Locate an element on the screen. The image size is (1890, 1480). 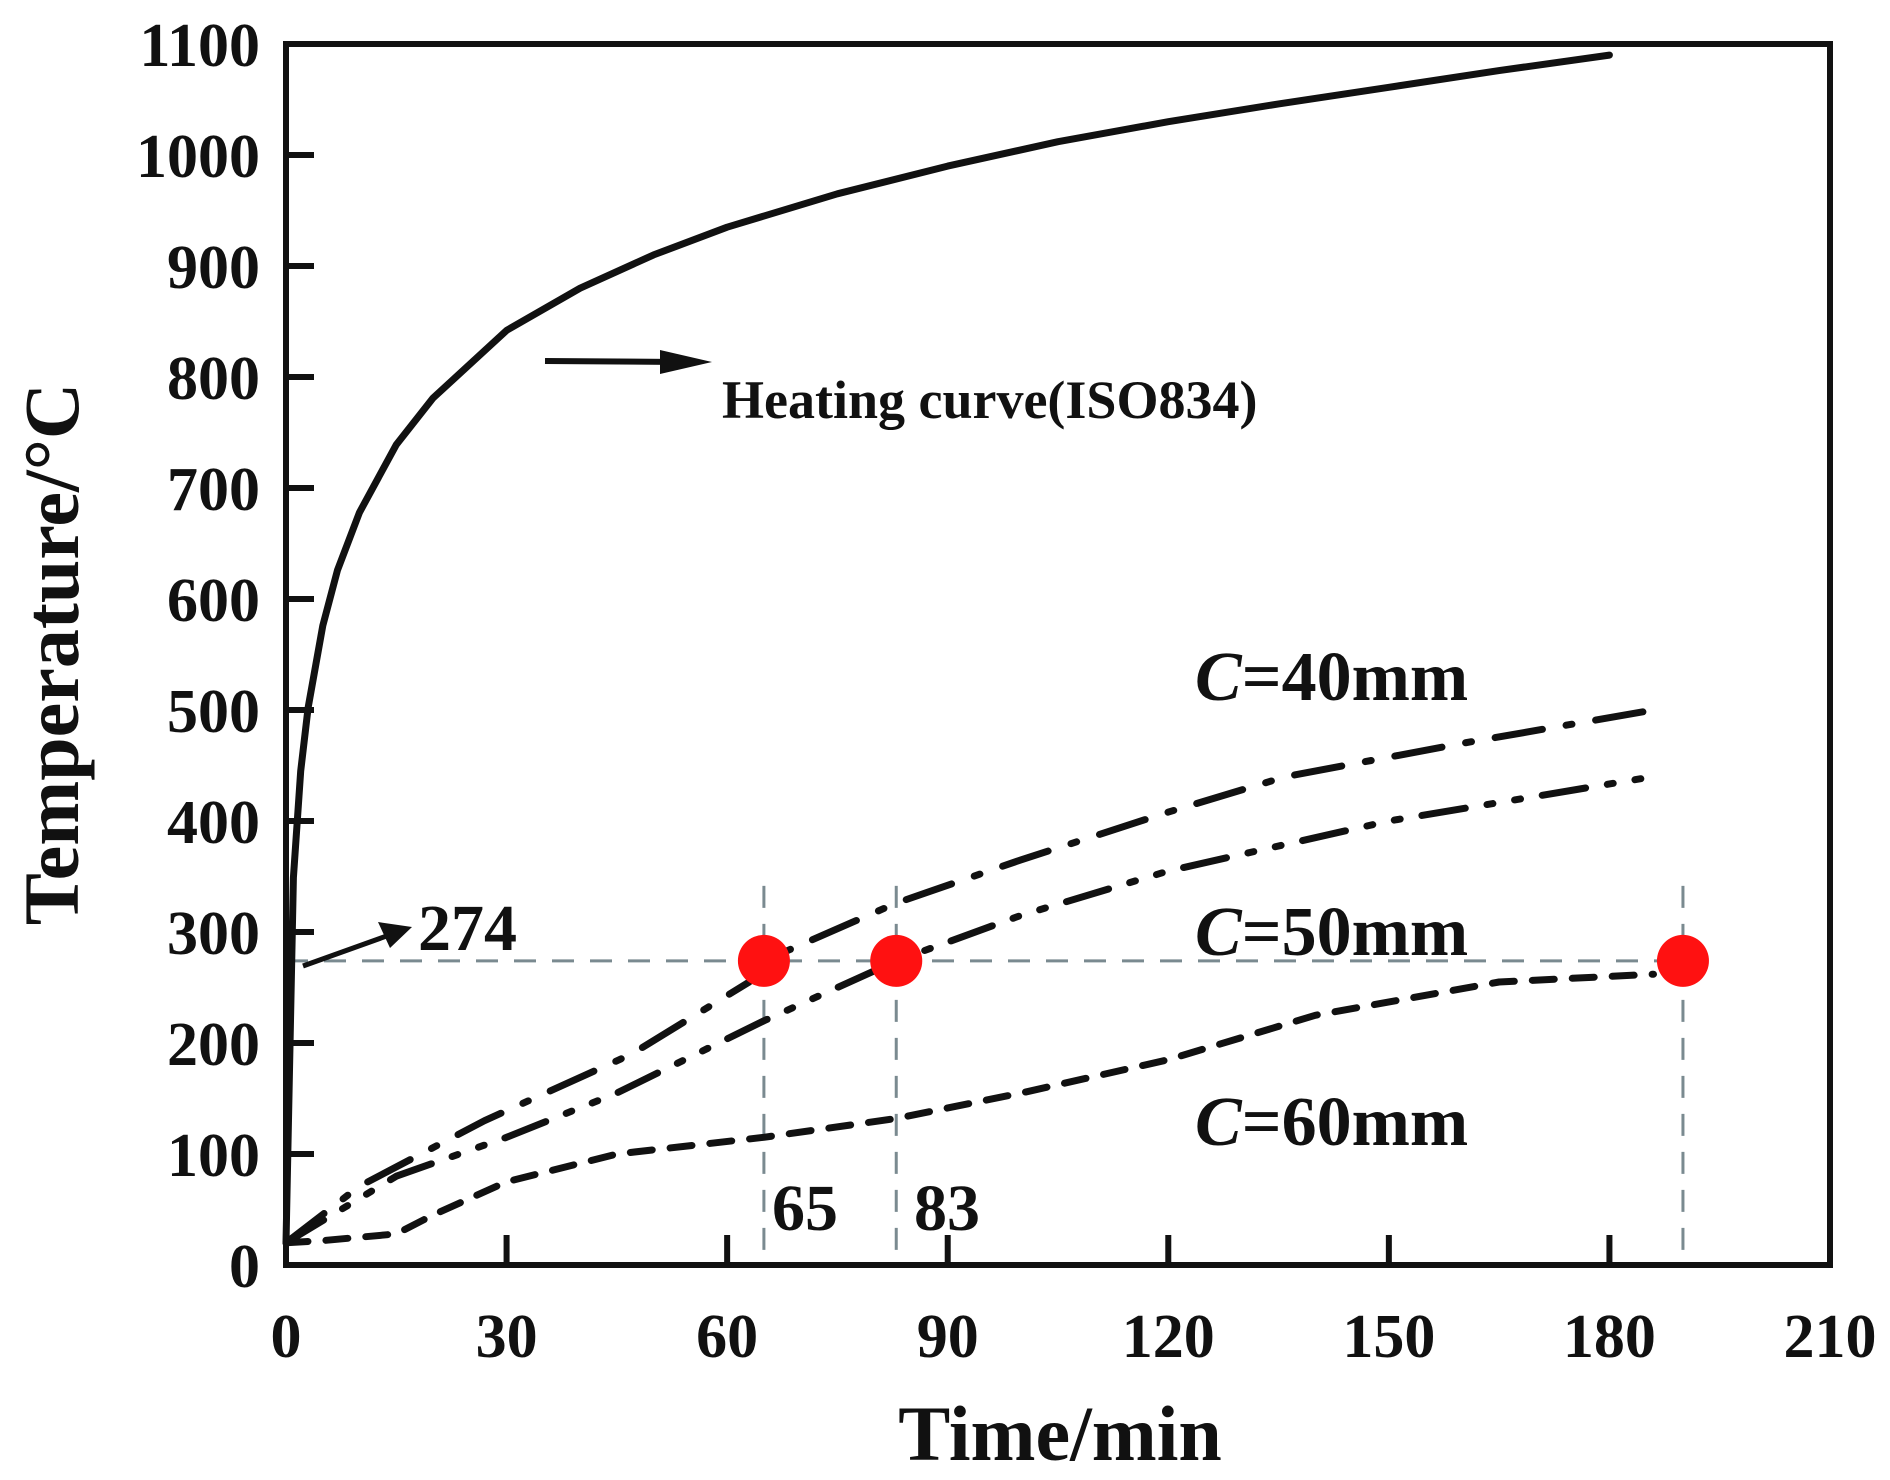
c40-label-rest: =40mm is located at coordinates (1355, 677).